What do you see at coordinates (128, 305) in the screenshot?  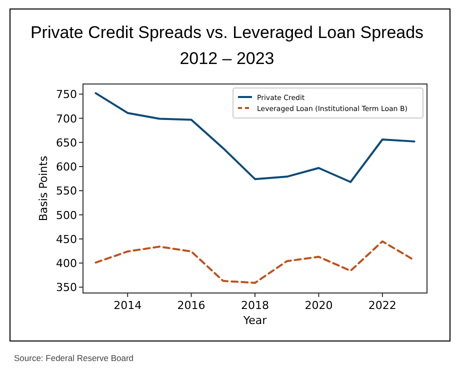 I see `x-tick-label: 2014` at bounding box center [128, 305].